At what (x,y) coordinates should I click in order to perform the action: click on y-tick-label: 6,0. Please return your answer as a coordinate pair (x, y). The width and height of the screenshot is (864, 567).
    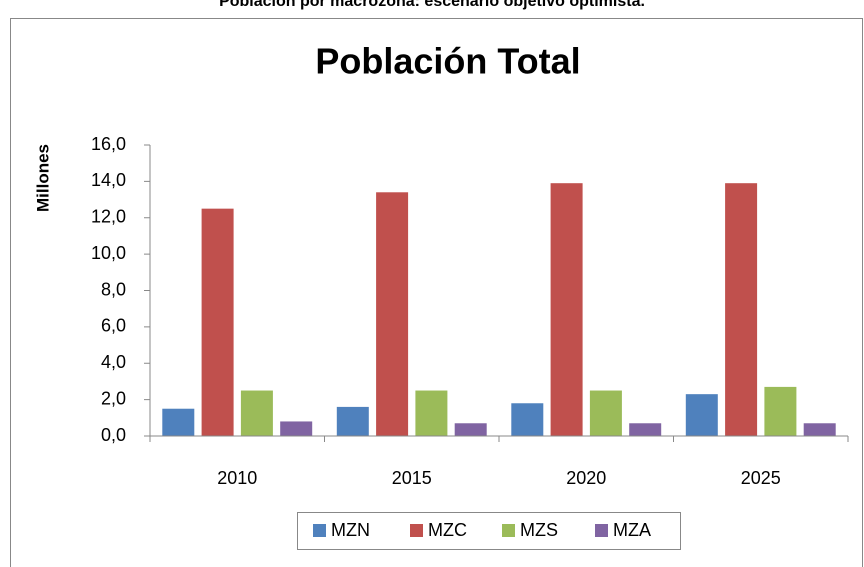
    Looking at the image, I should click on (113, 326).